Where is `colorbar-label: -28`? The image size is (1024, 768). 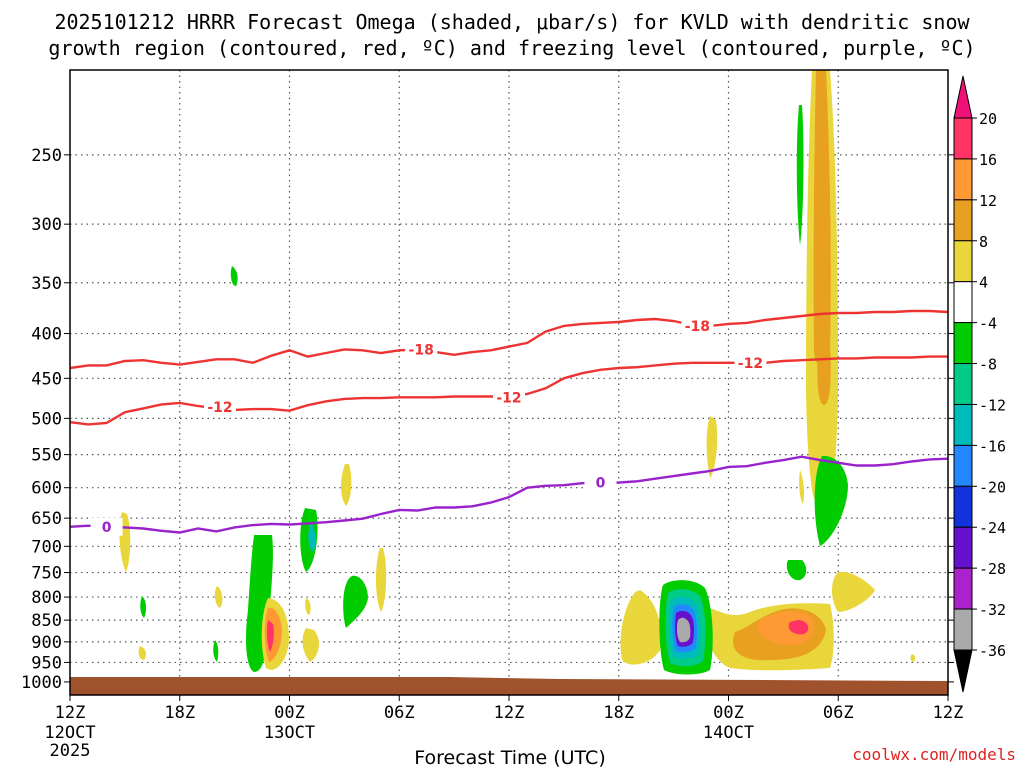
colorbar-label: -28 is located at coordinates (992, 569).